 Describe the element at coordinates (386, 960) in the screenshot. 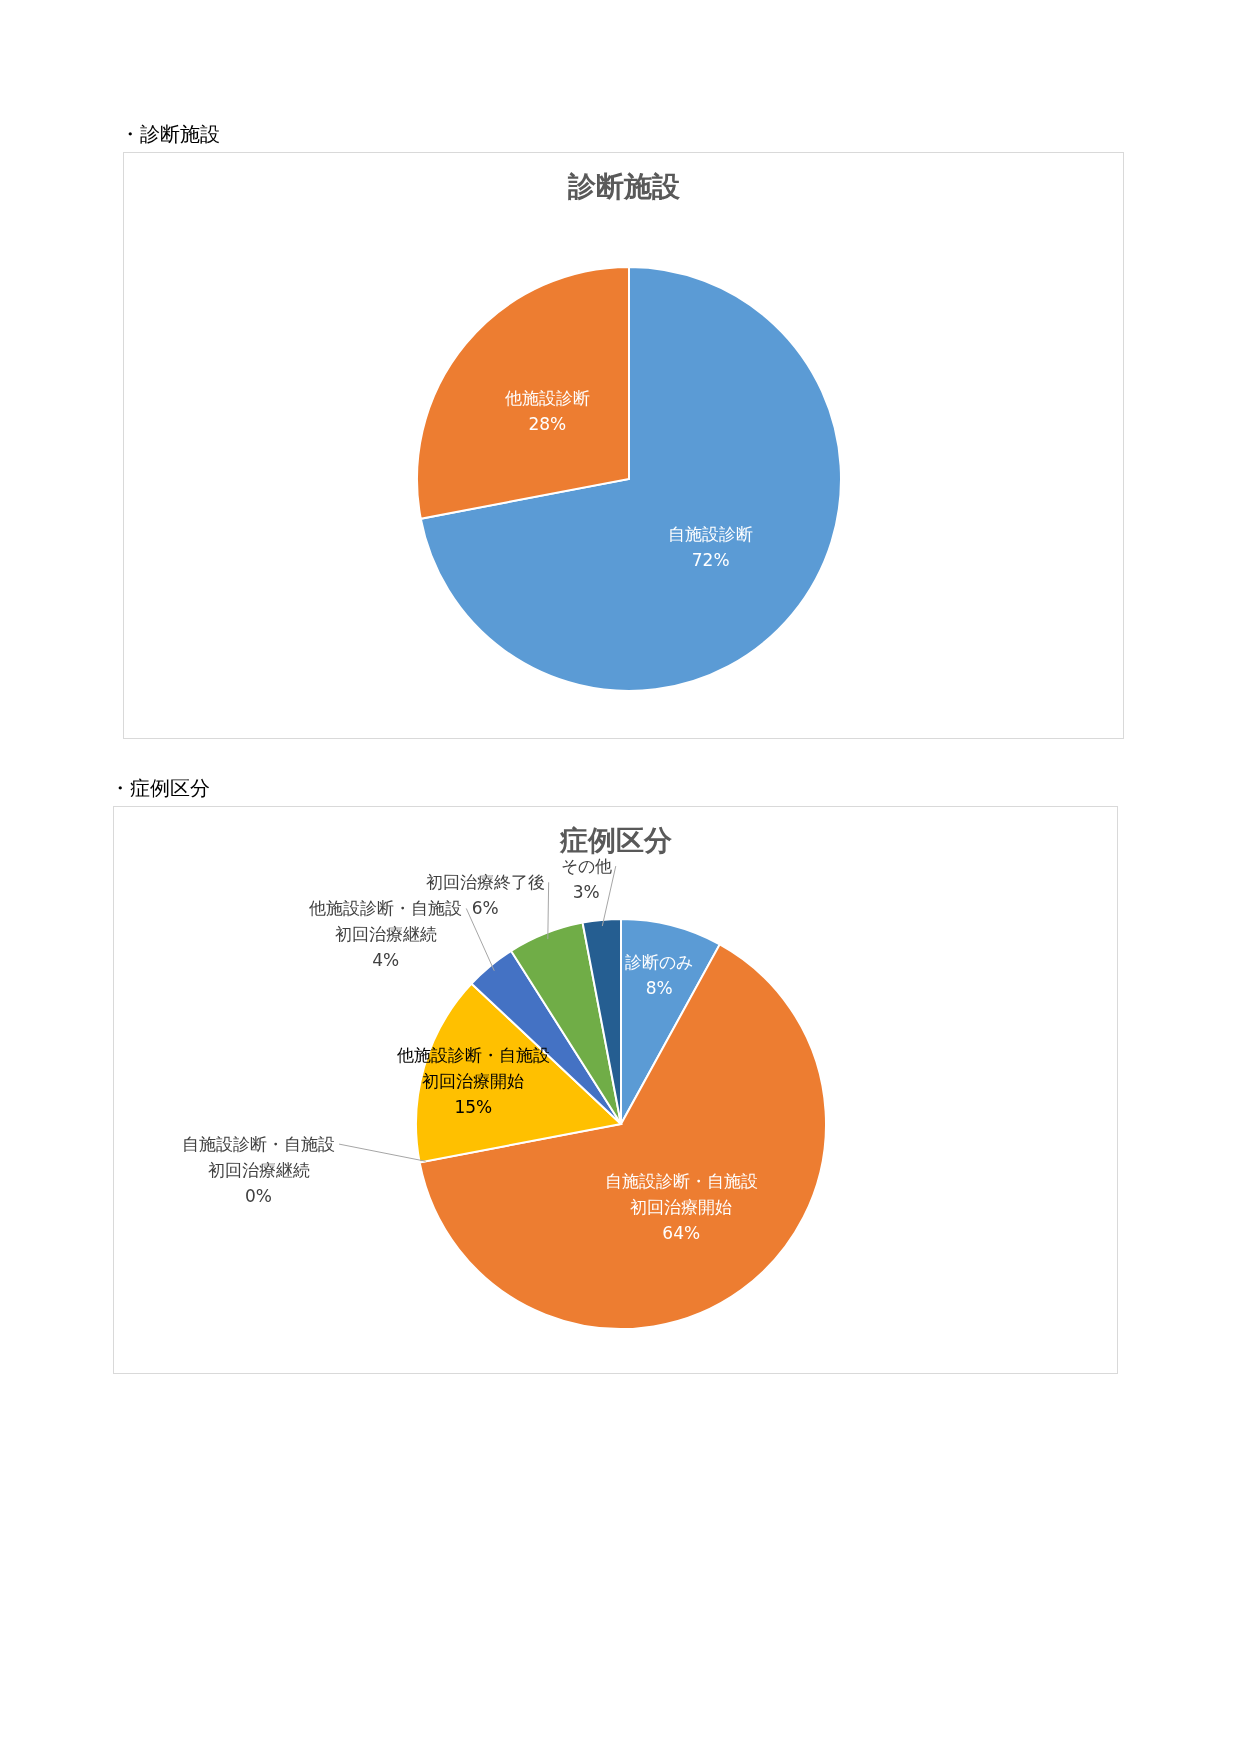

I see `data-label: 4%` at that location.